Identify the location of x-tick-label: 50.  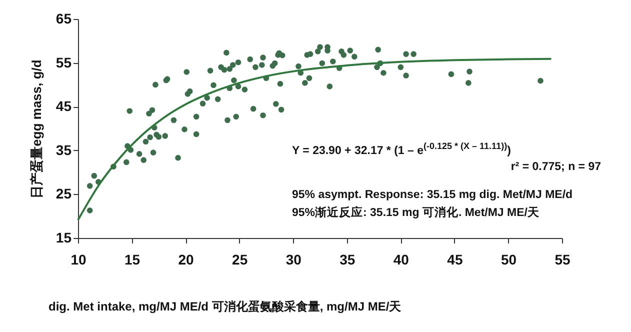
(508, 260).